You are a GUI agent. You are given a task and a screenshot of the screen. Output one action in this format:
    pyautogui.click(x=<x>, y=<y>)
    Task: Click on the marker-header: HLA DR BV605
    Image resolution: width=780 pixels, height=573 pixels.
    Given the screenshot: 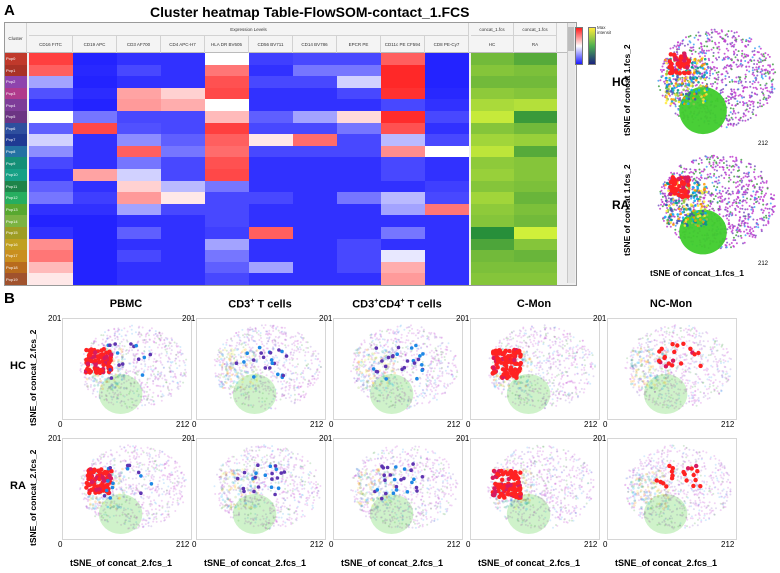 What is the action you would take?
    pyautogui.click(x=227, y=44)
    